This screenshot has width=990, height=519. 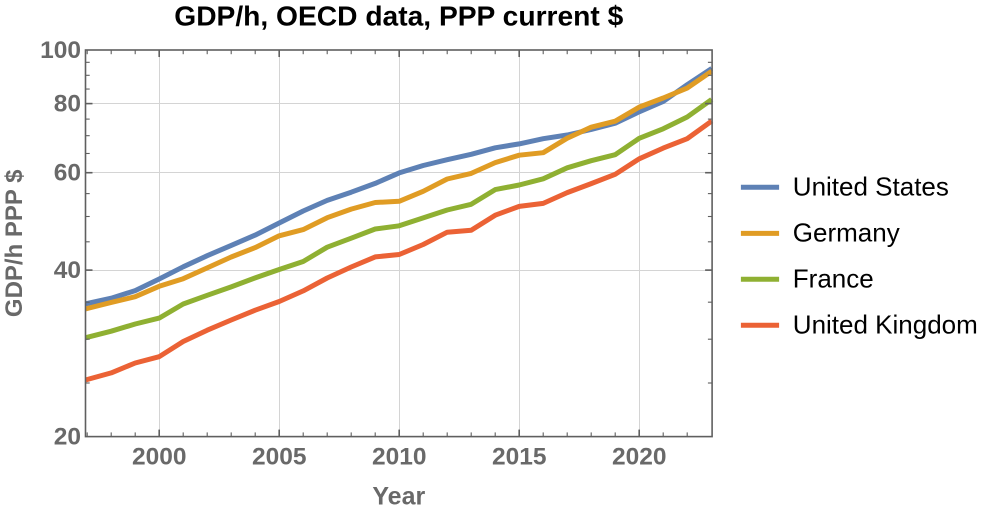 What do you see at coordinates (639, 457) in the screenshot?
I see `svg-text: 2020` at bounding box center [639, 457].